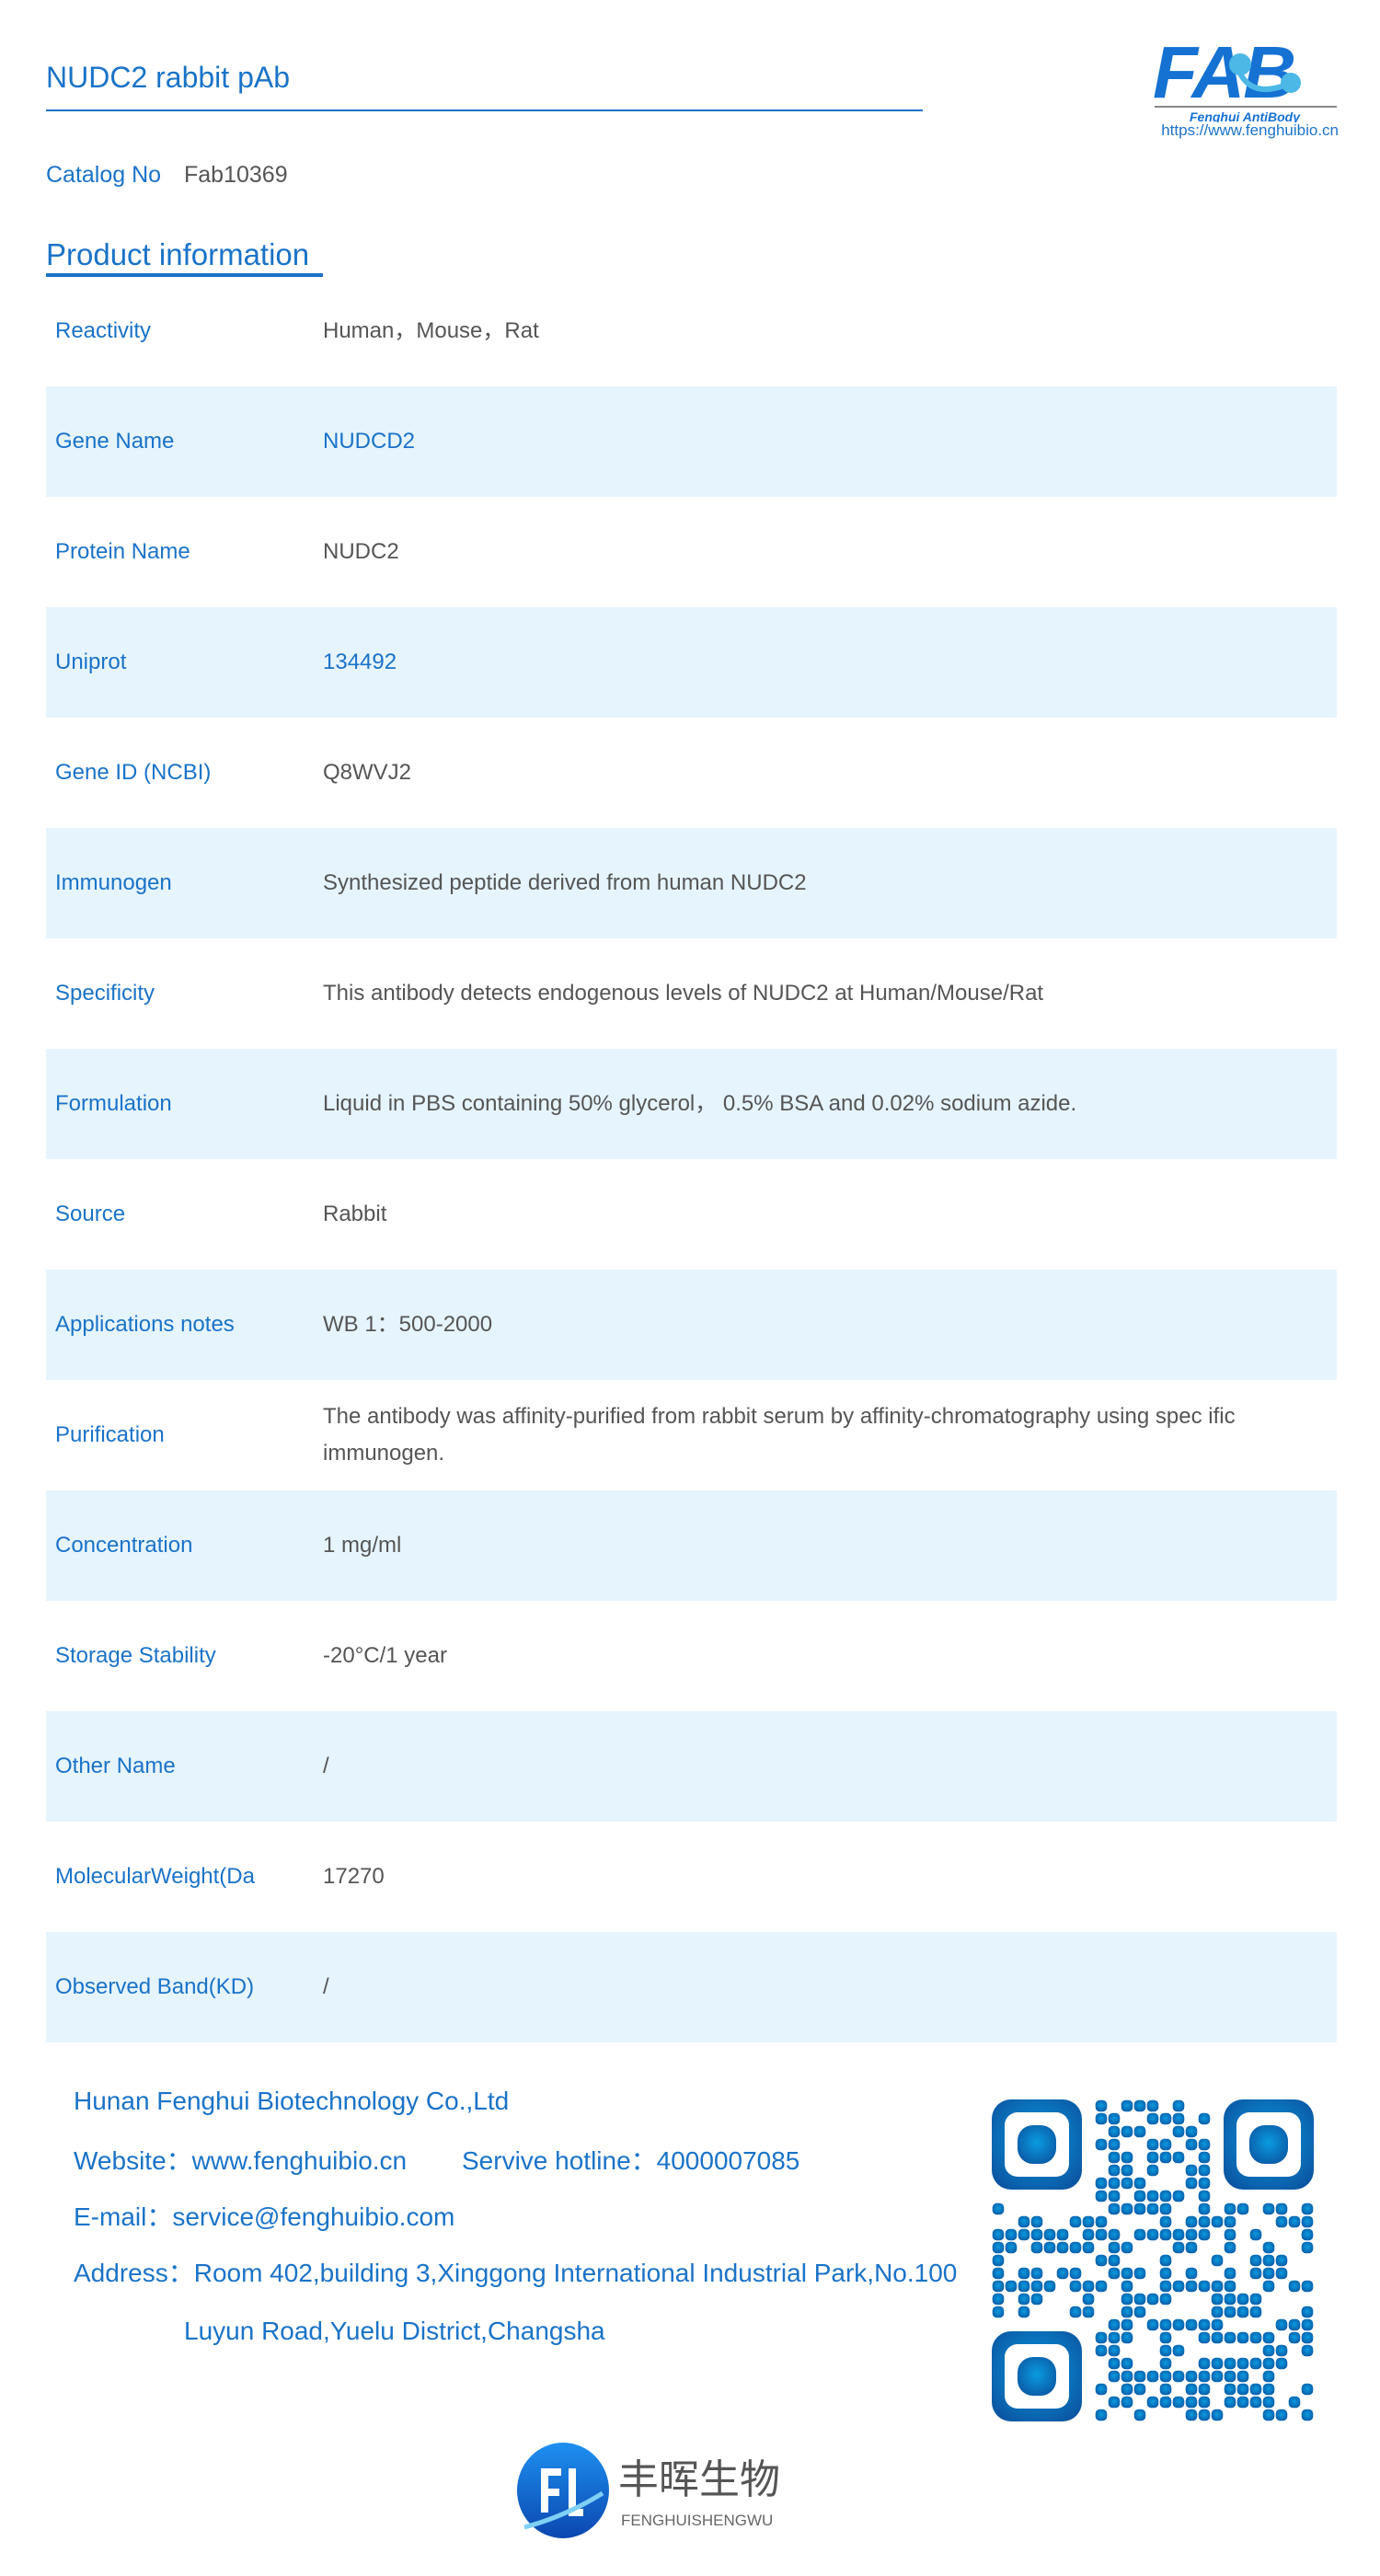  I want to click on row-value: 17270, so click(354, 1876).